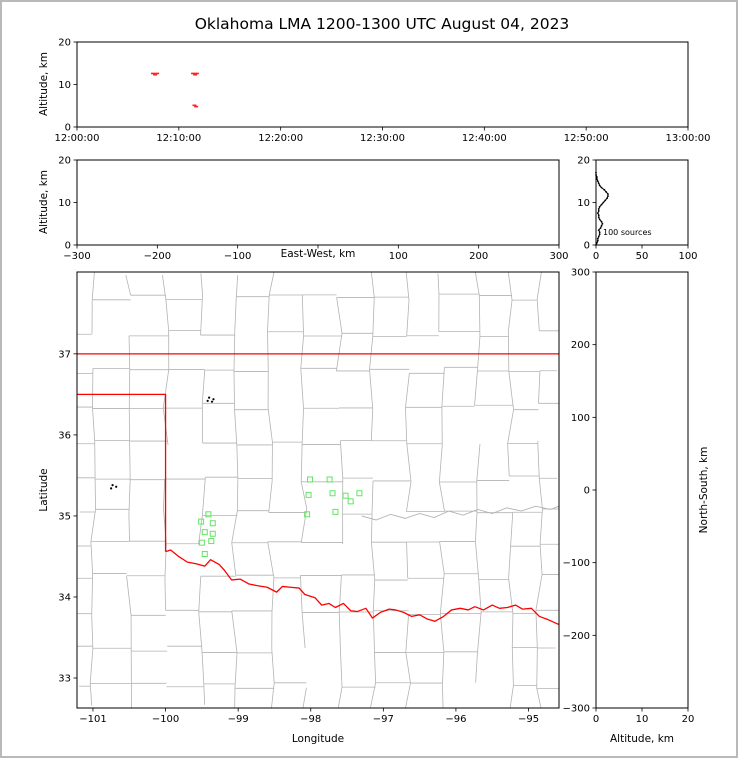 Image resolution: width=738 pixels, height=758 pixels. I want to click on x-tick-label: −98, so click(310, 719).